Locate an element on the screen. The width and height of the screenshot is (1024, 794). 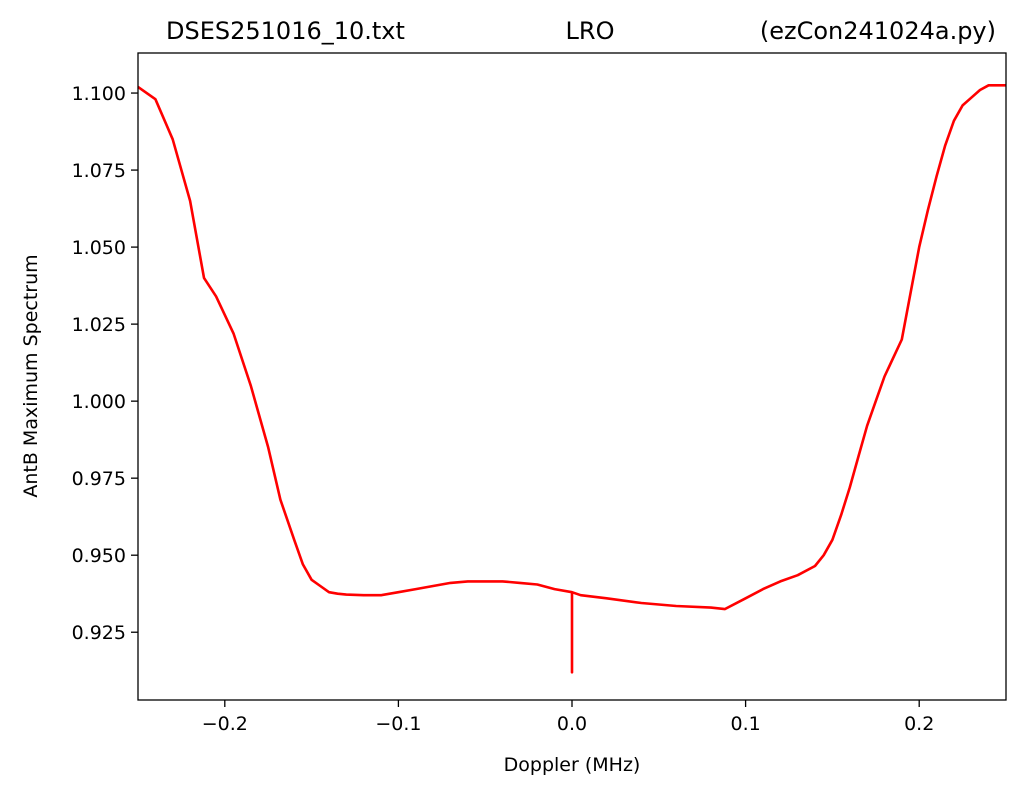
y-tick-label: 0.975 is located at coordinates (99, 479).